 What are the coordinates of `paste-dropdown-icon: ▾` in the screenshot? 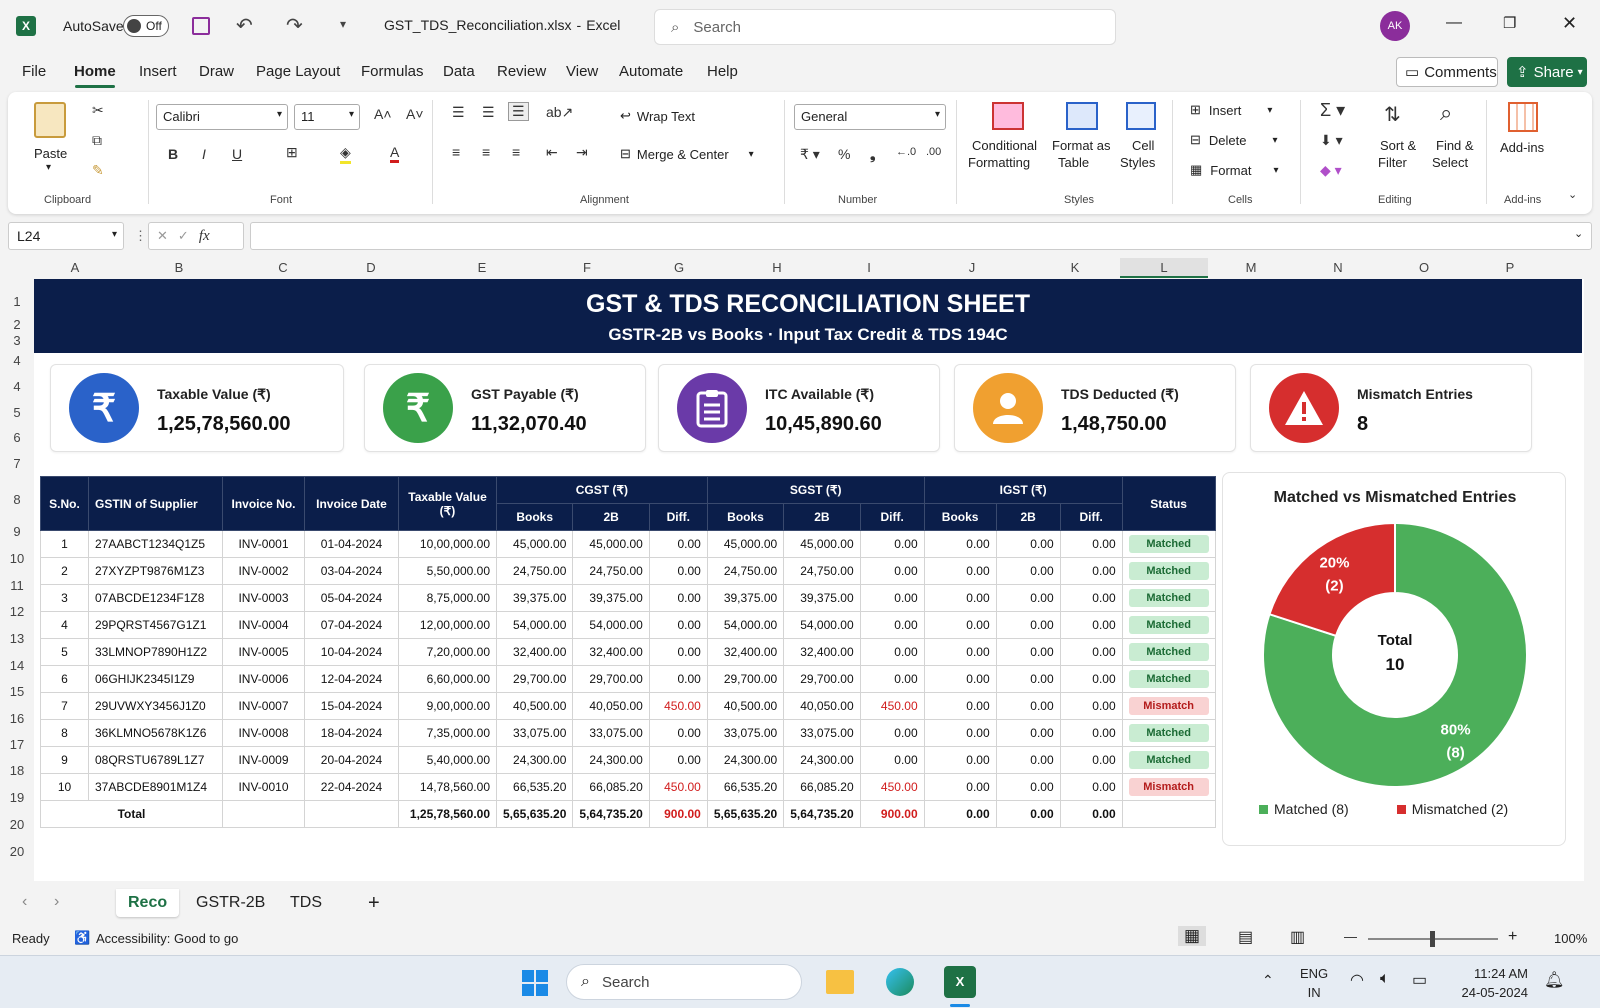 It's located at (49, 167).